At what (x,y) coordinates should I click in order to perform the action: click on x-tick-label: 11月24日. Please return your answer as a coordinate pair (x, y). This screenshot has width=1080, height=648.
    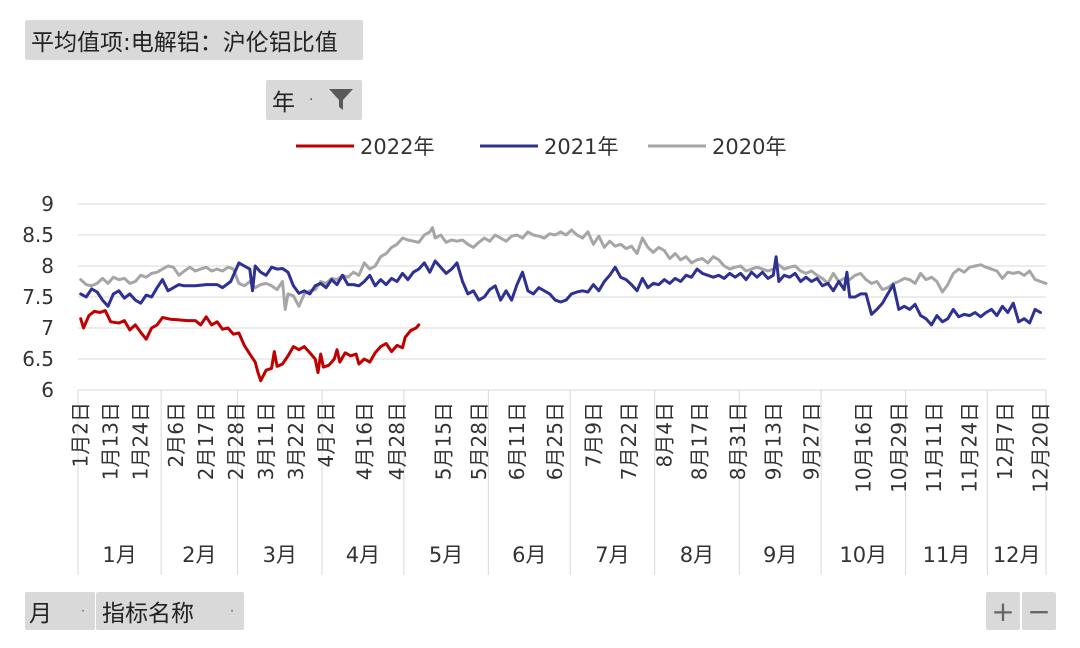
    Looking at the image, I should click on (970, 447).